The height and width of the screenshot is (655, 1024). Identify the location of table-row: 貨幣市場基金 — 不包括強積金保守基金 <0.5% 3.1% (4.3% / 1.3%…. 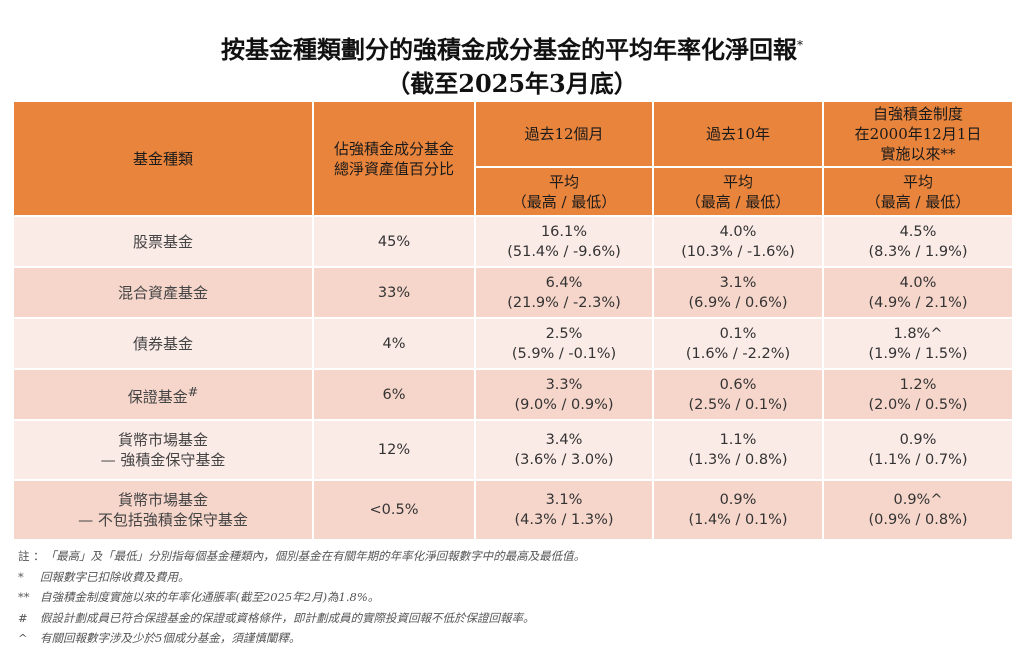
(513, 510).